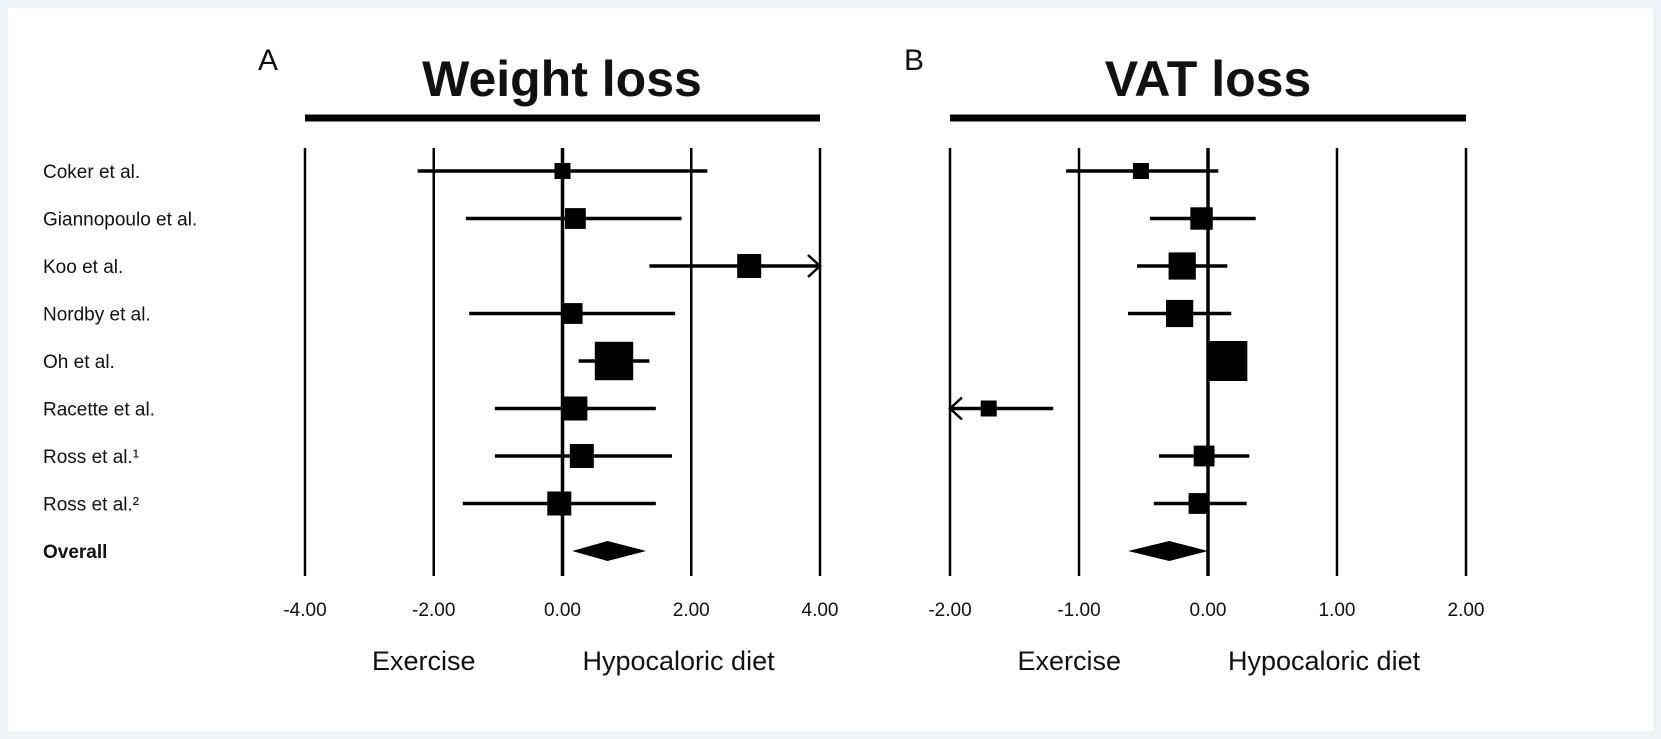 Image resolution: width=1661 pixels, height=739 pixels. What do you see at coordinates (562, 79) in the screenshot?
I see `panel-title: Weight loss` at bounding box center [562, 79].